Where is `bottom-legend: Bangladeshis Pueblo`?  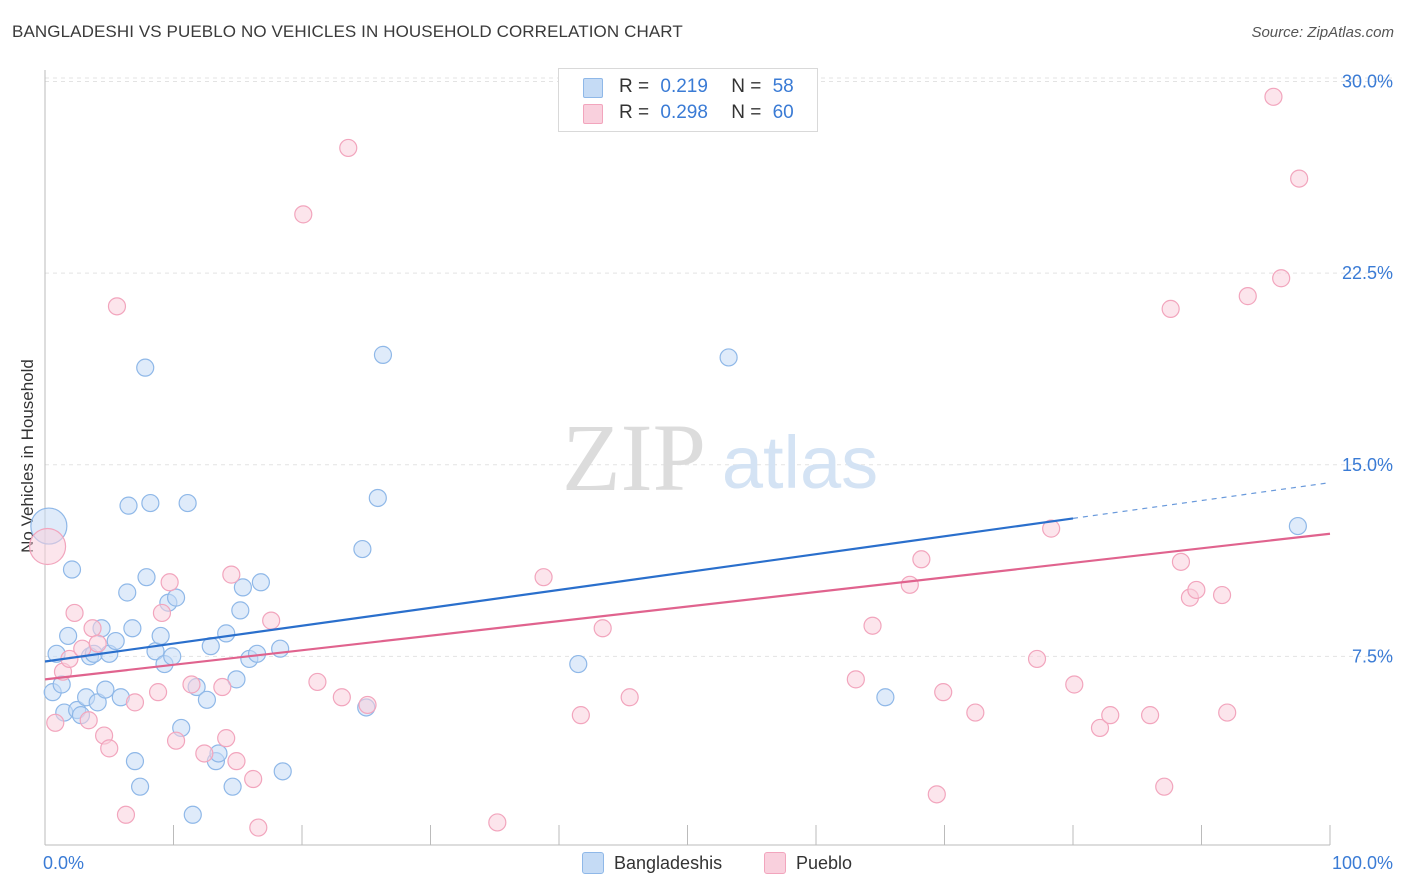 bottom-legend: Bangladeshis Pueblo is located at coordinates (703, 865).